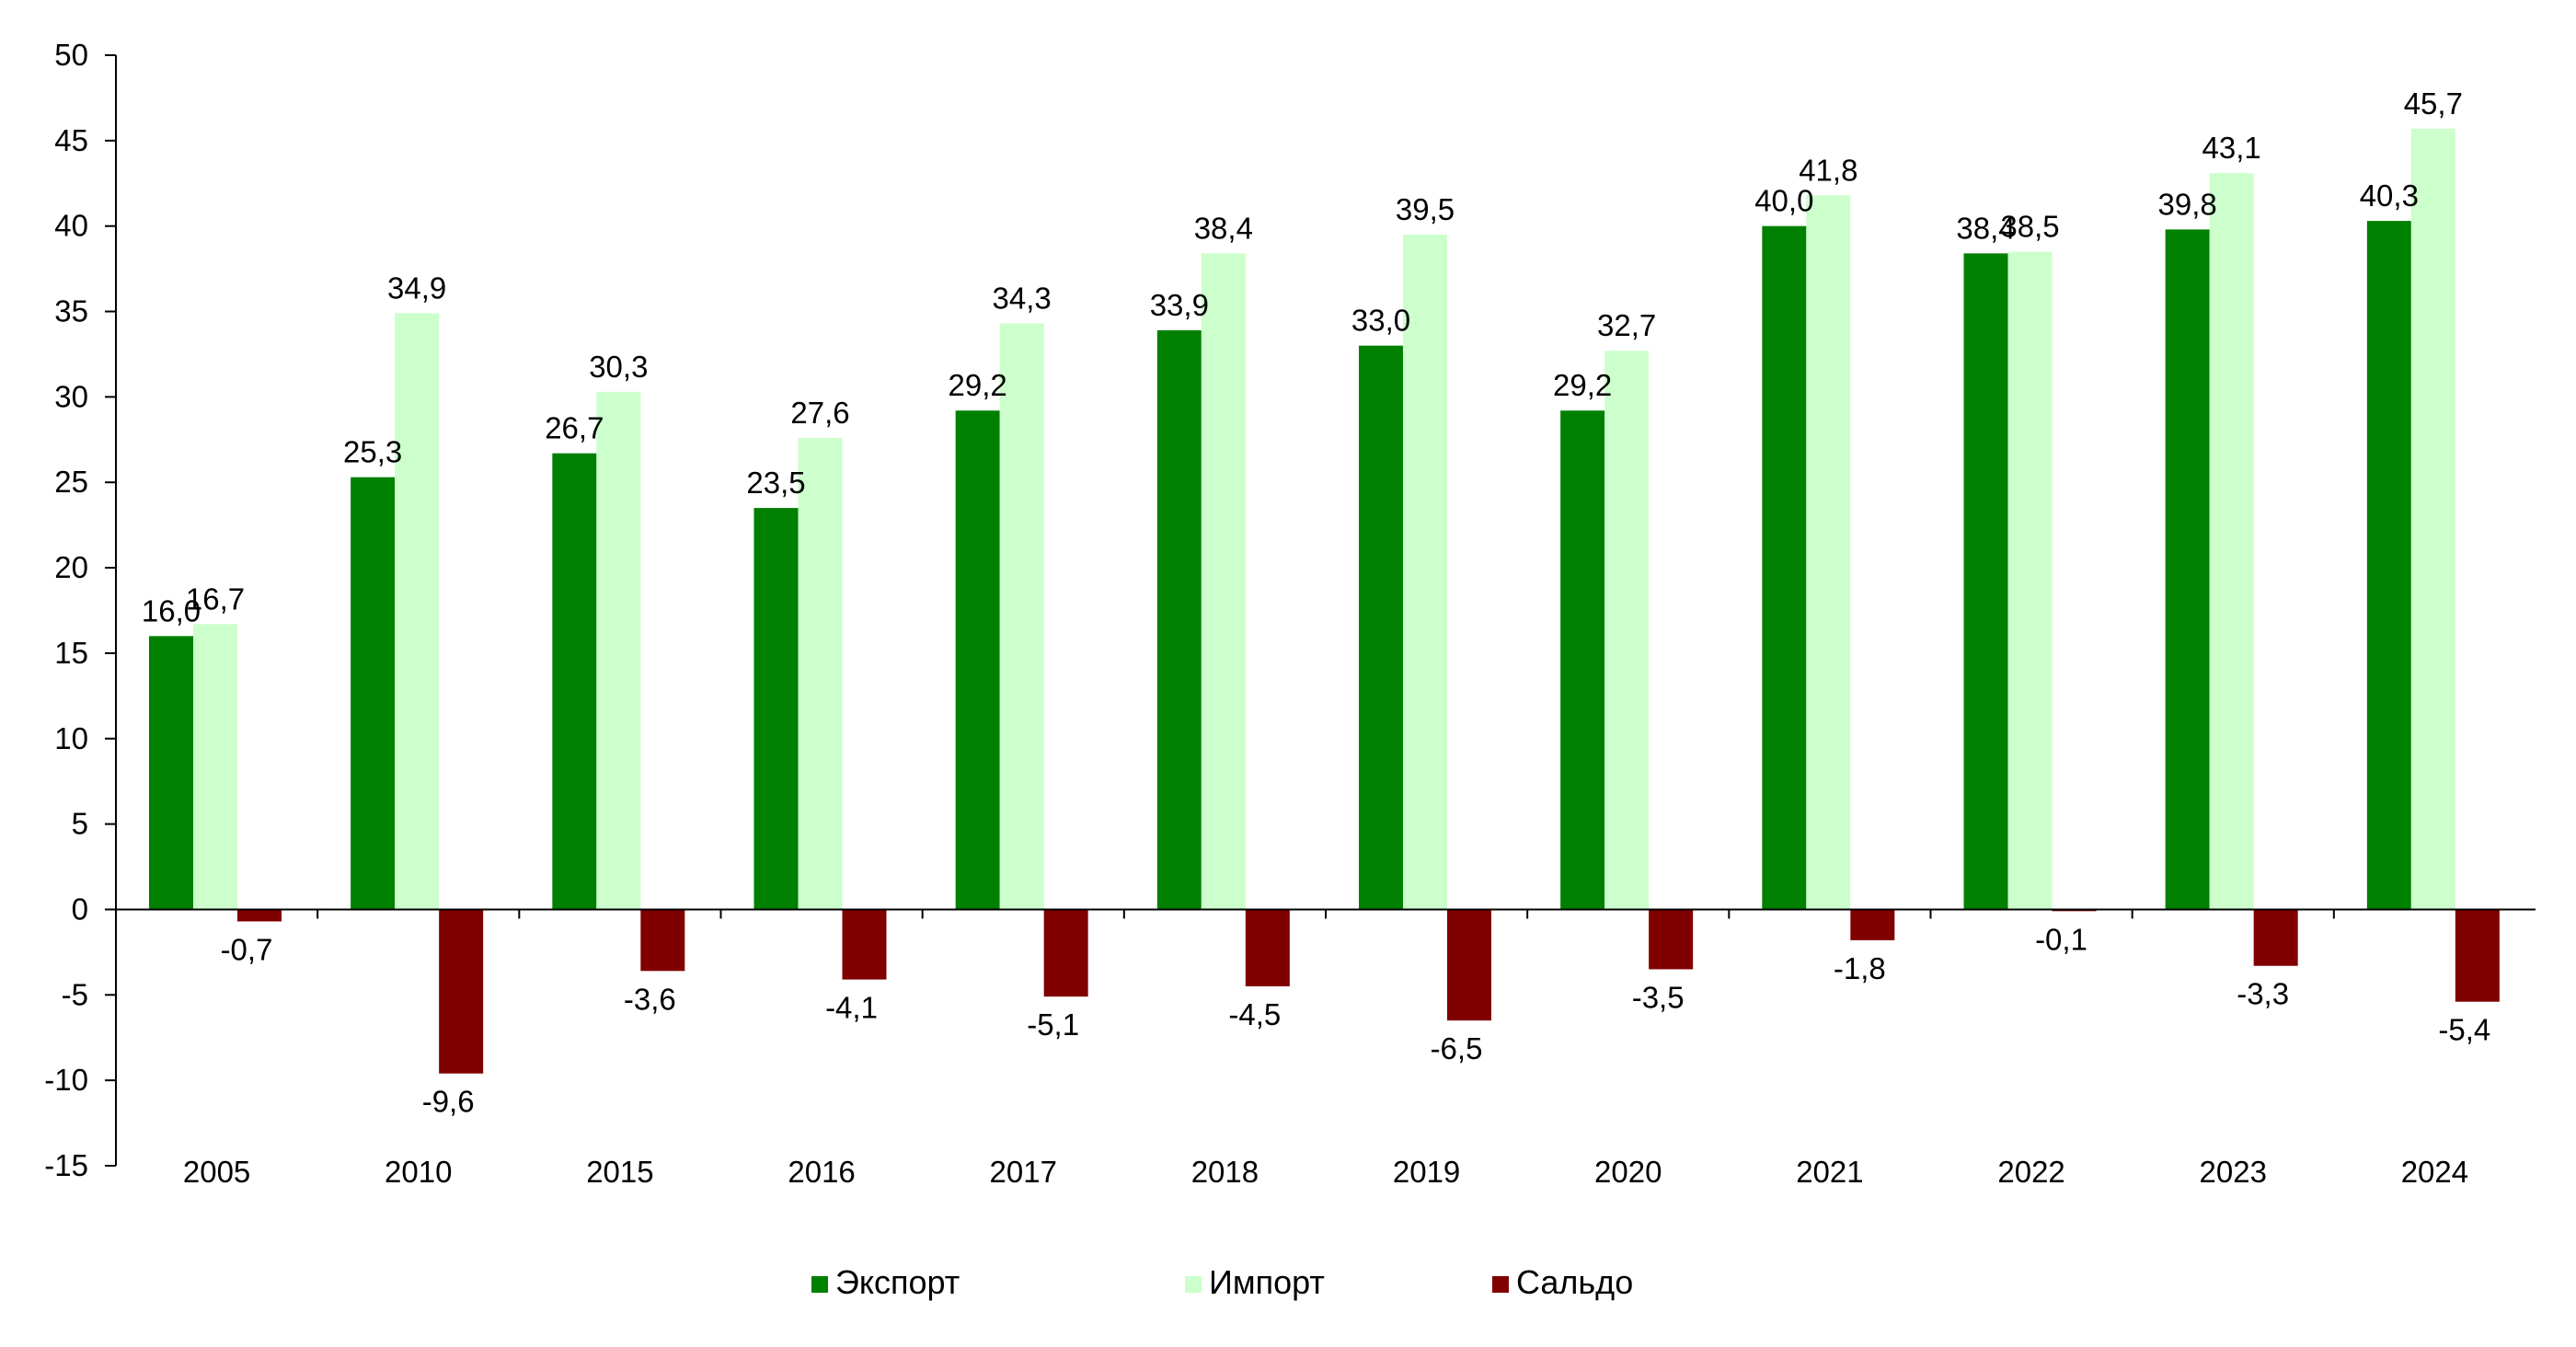 The width and height of the screenshot is (2576, 1347). What do you see at coordinates (1225, 1172) in the screenshot?
I see `x-tick-label: 2018` at bounding box center [1225, 1172].